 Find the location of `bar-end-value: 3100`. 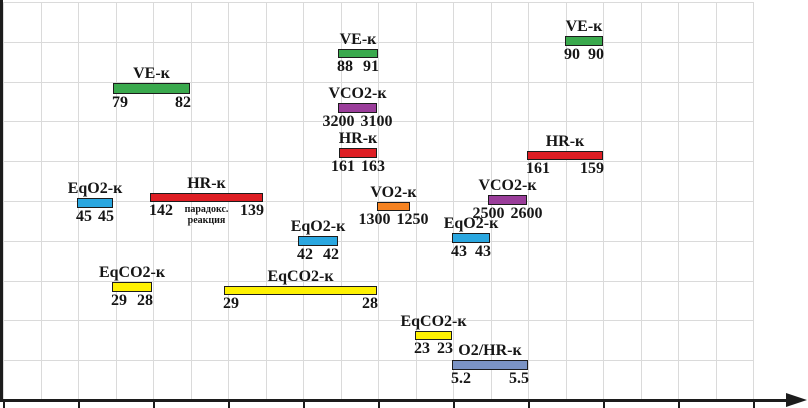

bar-end-value: 3100 is located at coordinates (376, 121).